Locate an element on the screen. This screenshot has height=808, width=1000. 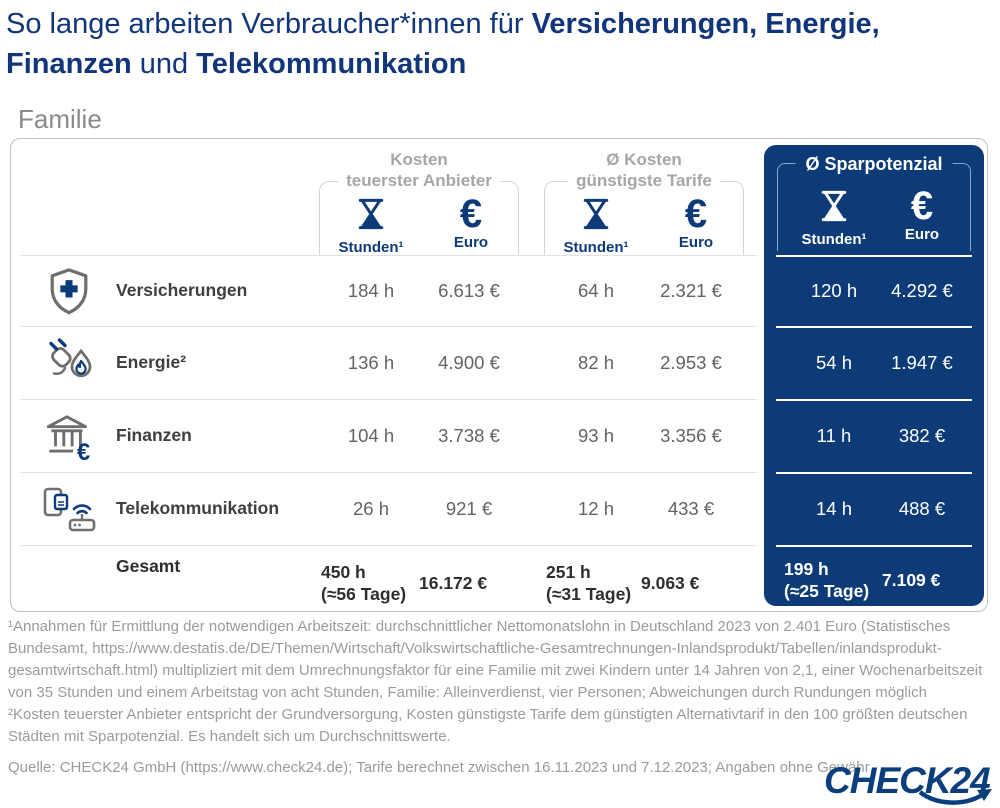
total-euro-value: 16.172 € is located at coordinates (453, 582).